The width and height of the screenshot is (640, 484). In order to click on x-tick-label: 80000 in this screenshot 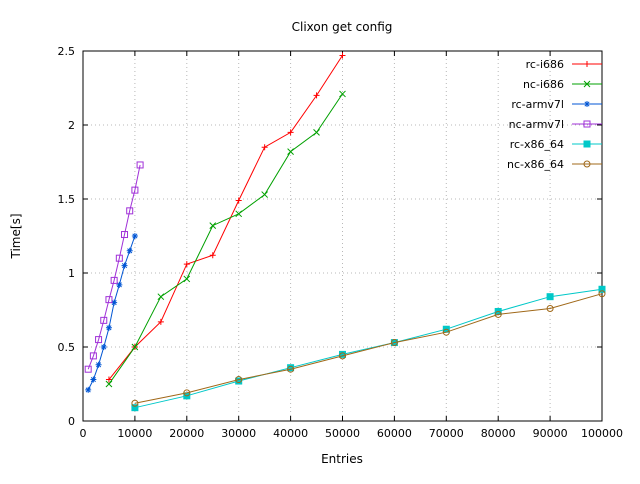, I will do `click(498, 433)`.